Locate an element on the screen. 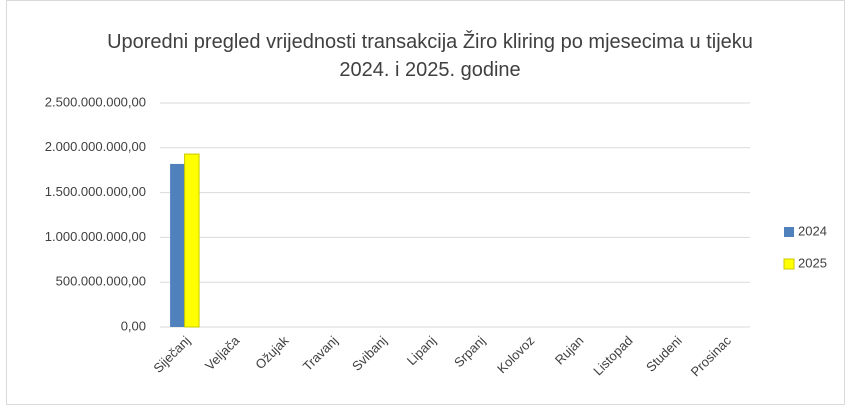 This screenshot has height=409, width=849. y-tick-label: 2.000.000.000,00 is located at coordinates (95, 146).